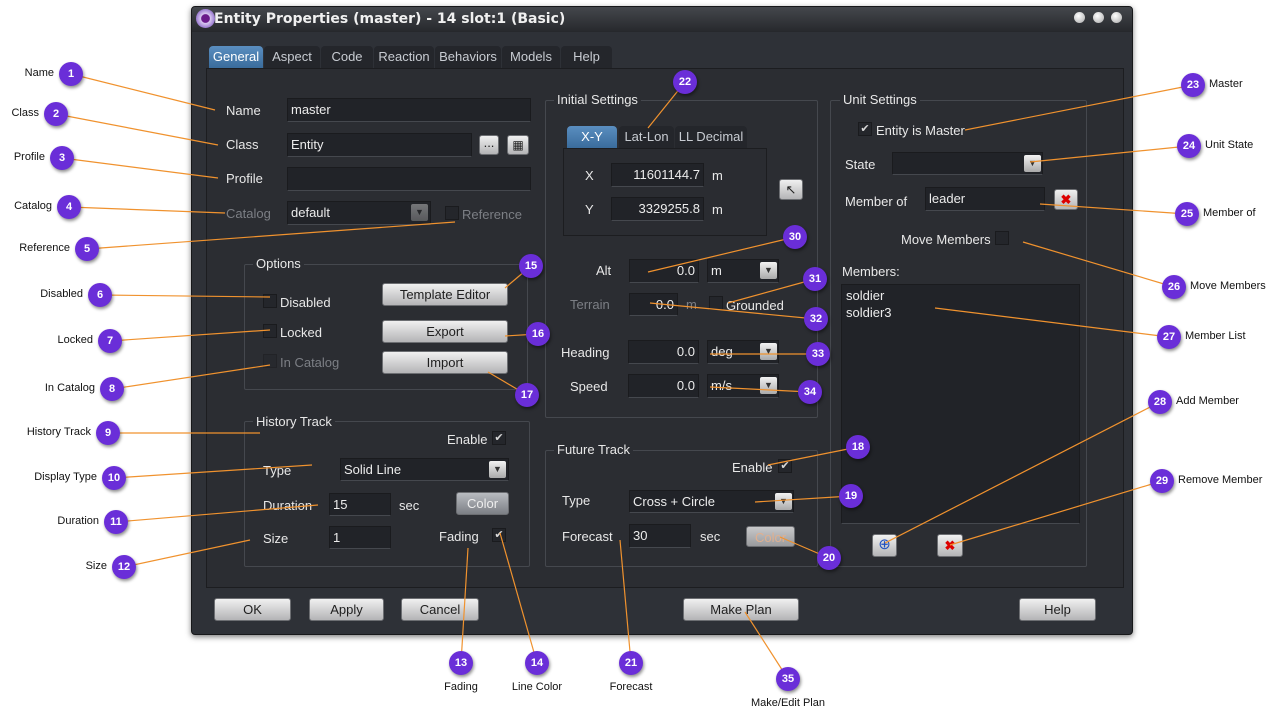  I want to click on y-input: 3329255.8, so click(657, 209).